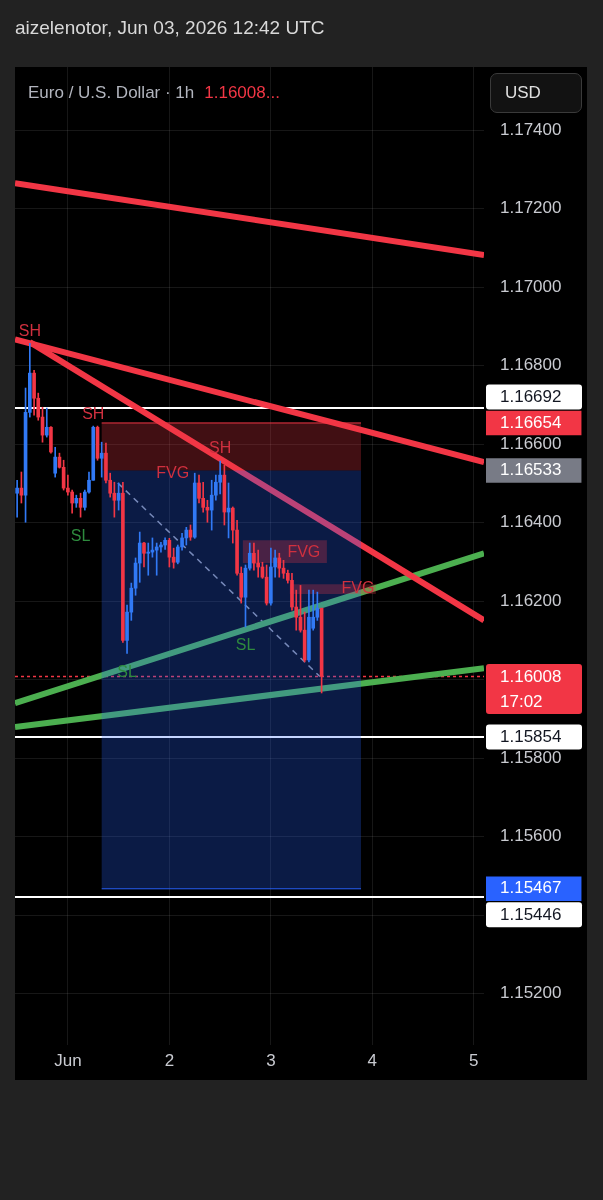 This screenshot has width=603, height=1200. I want to click on y-tick-label: 1.17000, so click(531, 286).